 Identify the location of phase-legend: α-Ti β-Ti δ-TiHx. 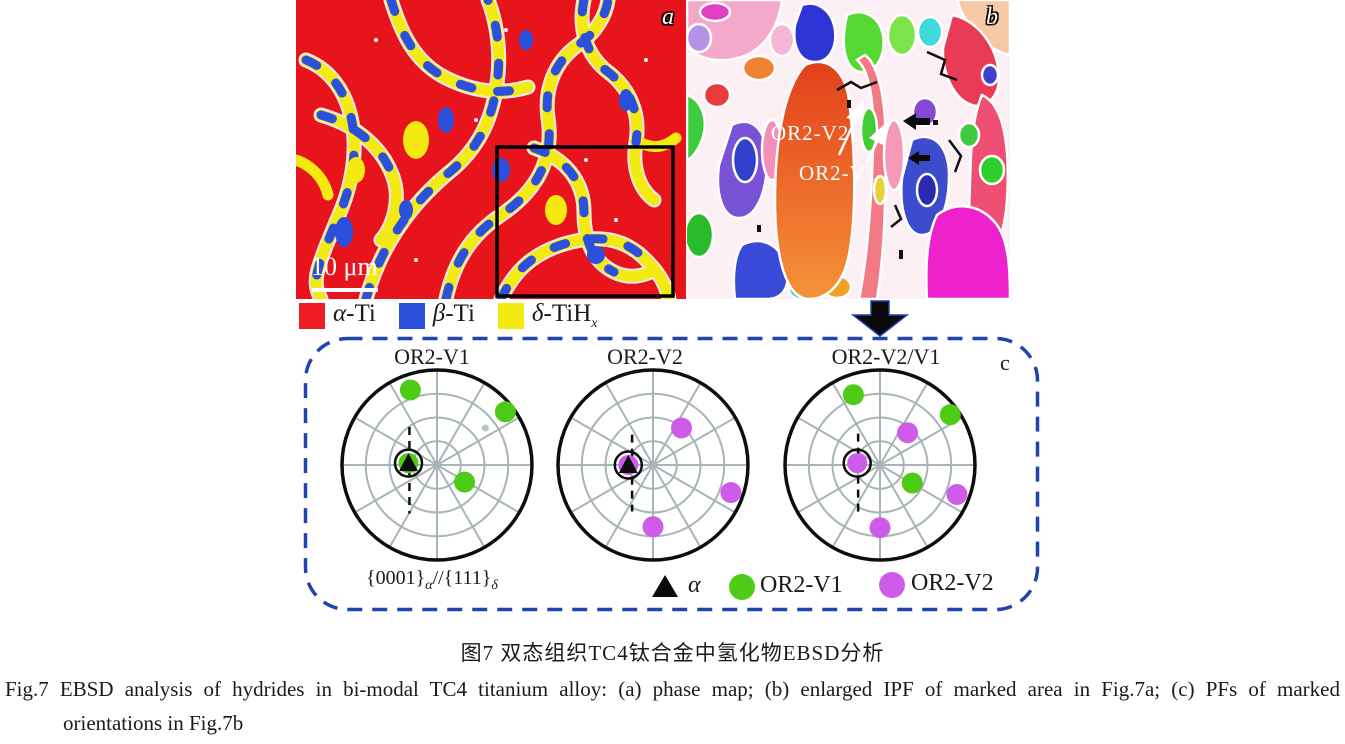
(459, 315).